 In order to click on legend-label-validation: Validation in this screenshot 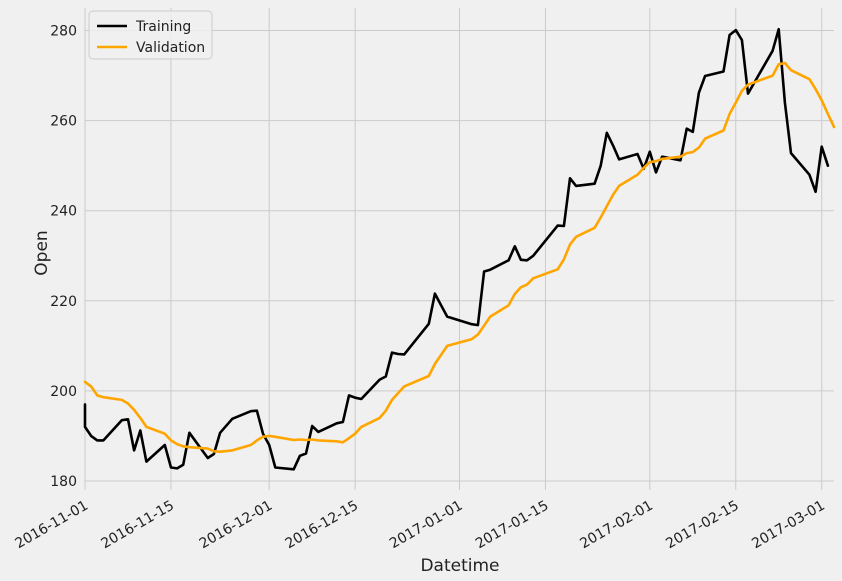, I will do `click(170, 48)`.